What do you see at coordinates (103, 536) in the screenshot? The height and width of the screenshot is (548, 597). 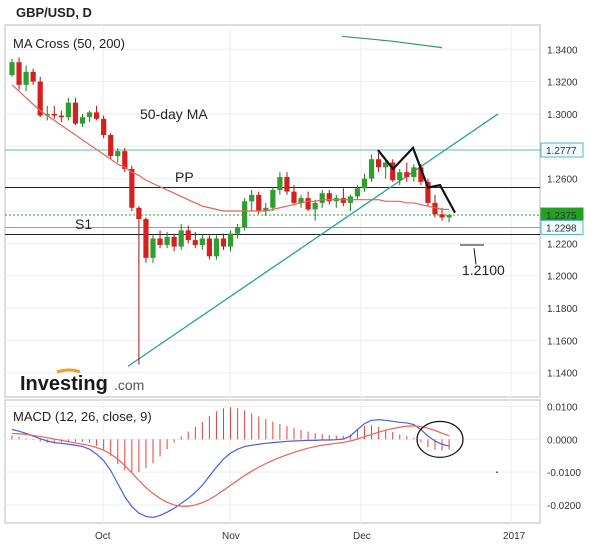 I see `x-tick-label: Oct` at bounding box center [103, 536].